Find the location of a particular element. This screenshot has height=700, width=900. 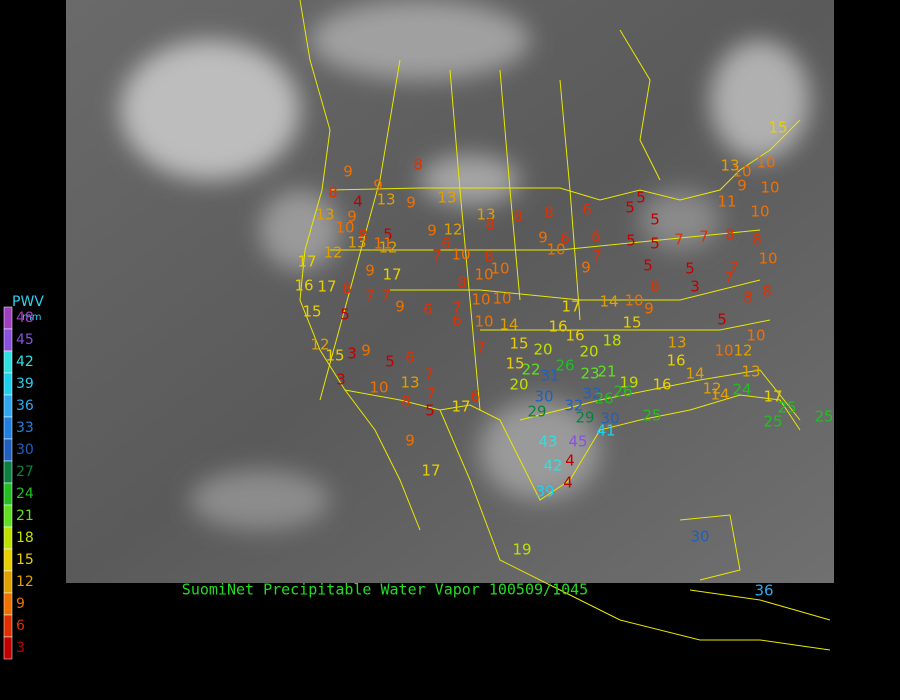

legend-label: 36 is located at coordinates (25, 406).